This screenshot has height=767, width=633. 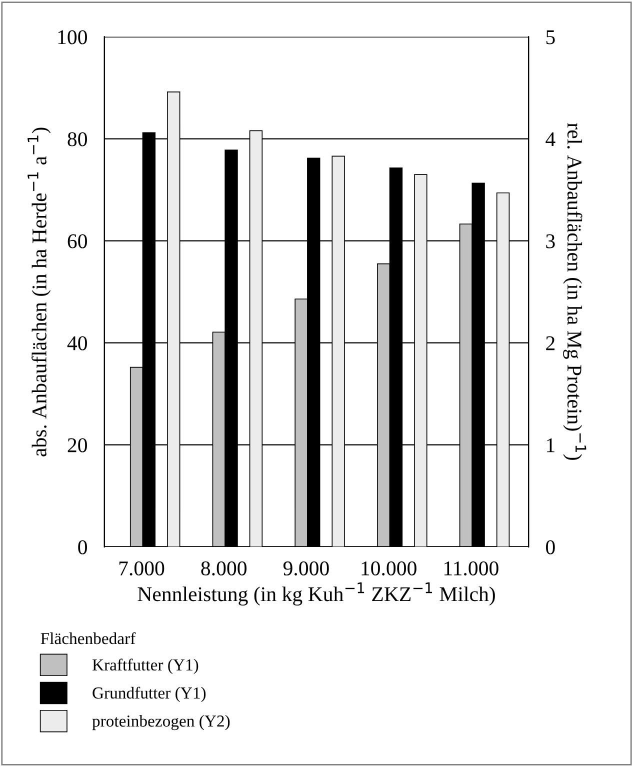 I want to click on y2-axis-title: rel. Anbauflächen (in ha Mg Protein)$^{−1}$), so click(x=574, y=291).